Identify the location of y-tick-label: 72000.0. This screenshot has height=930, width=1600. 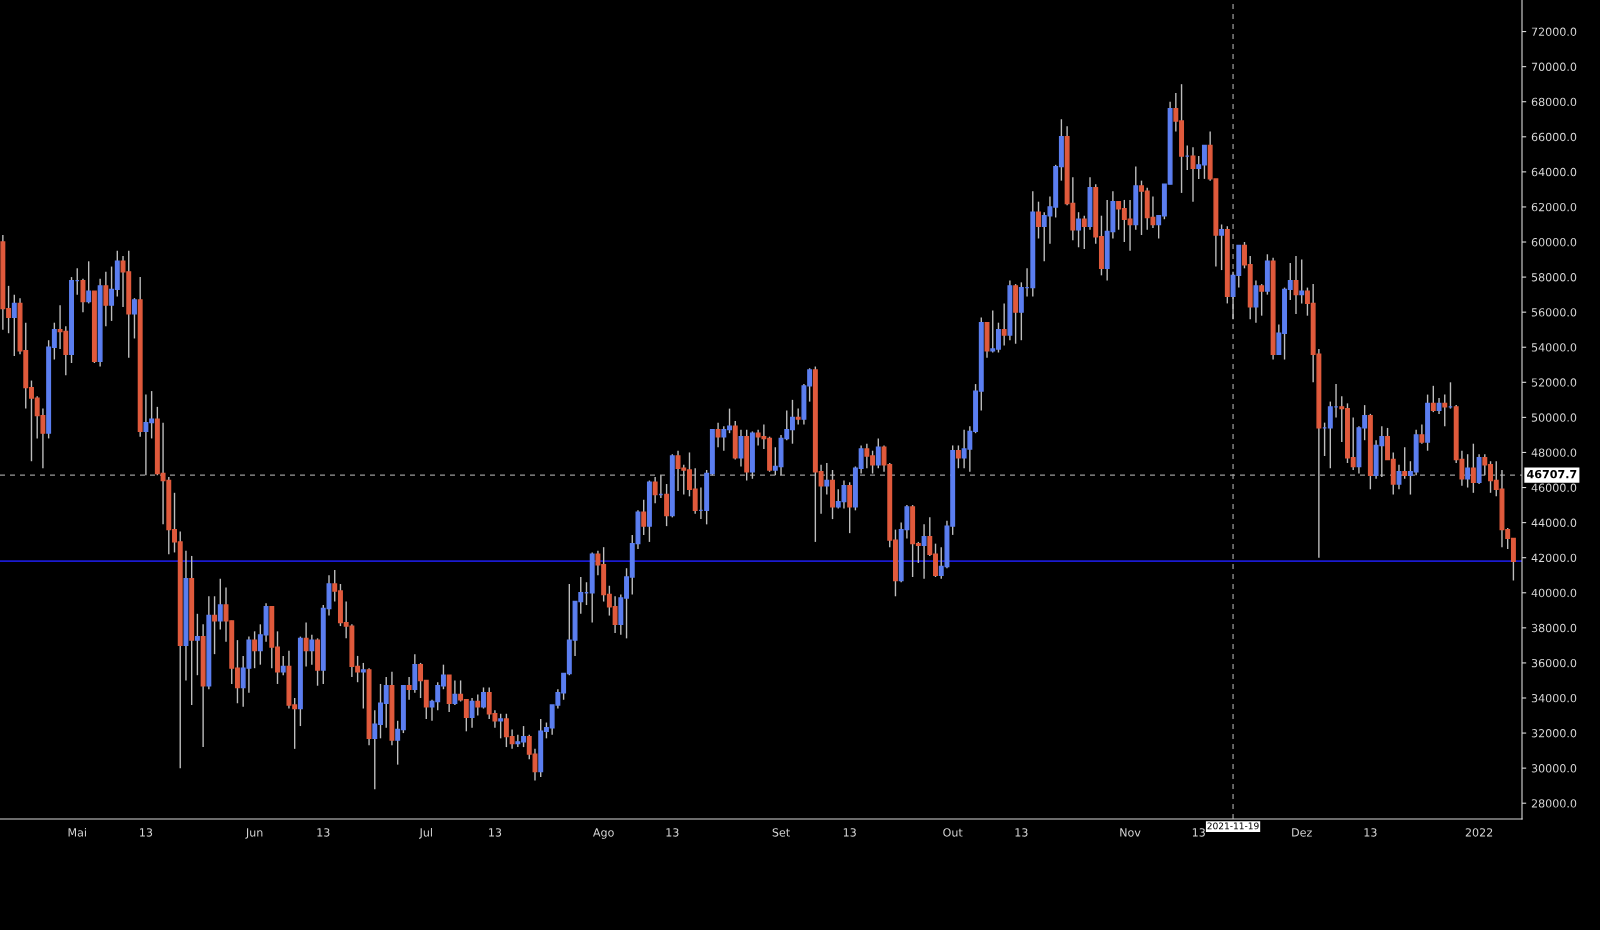
(1554, 31).